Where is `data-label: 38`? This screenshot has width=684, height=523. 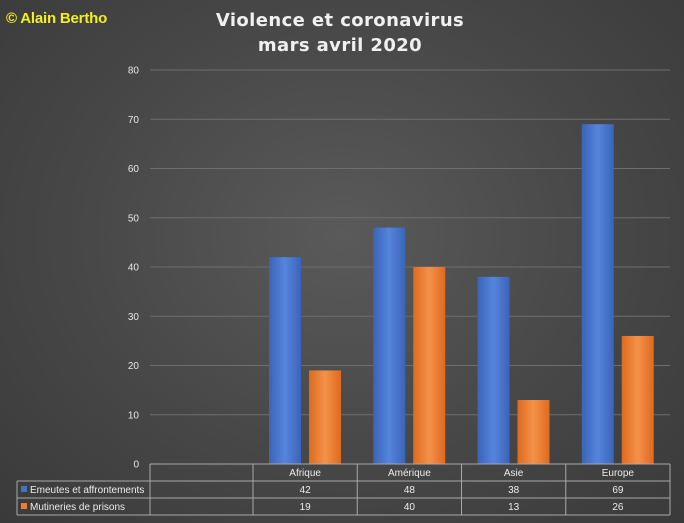
data-label: 38 is located at coordinates (514, 490).